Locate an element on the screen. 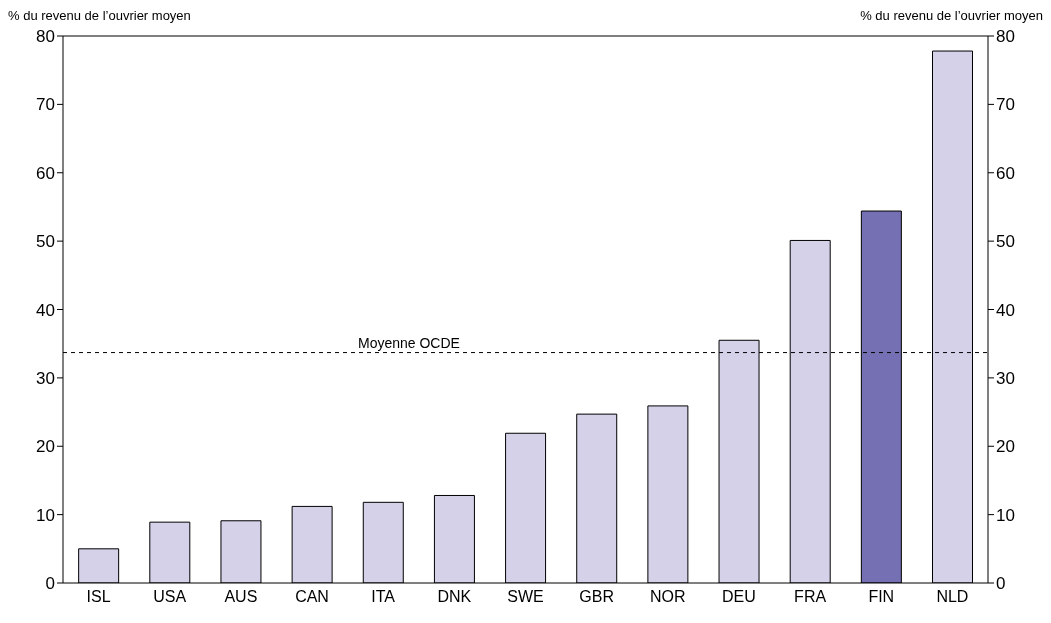  y2-tick-label: 40 is located at coordinates (1005, 310).